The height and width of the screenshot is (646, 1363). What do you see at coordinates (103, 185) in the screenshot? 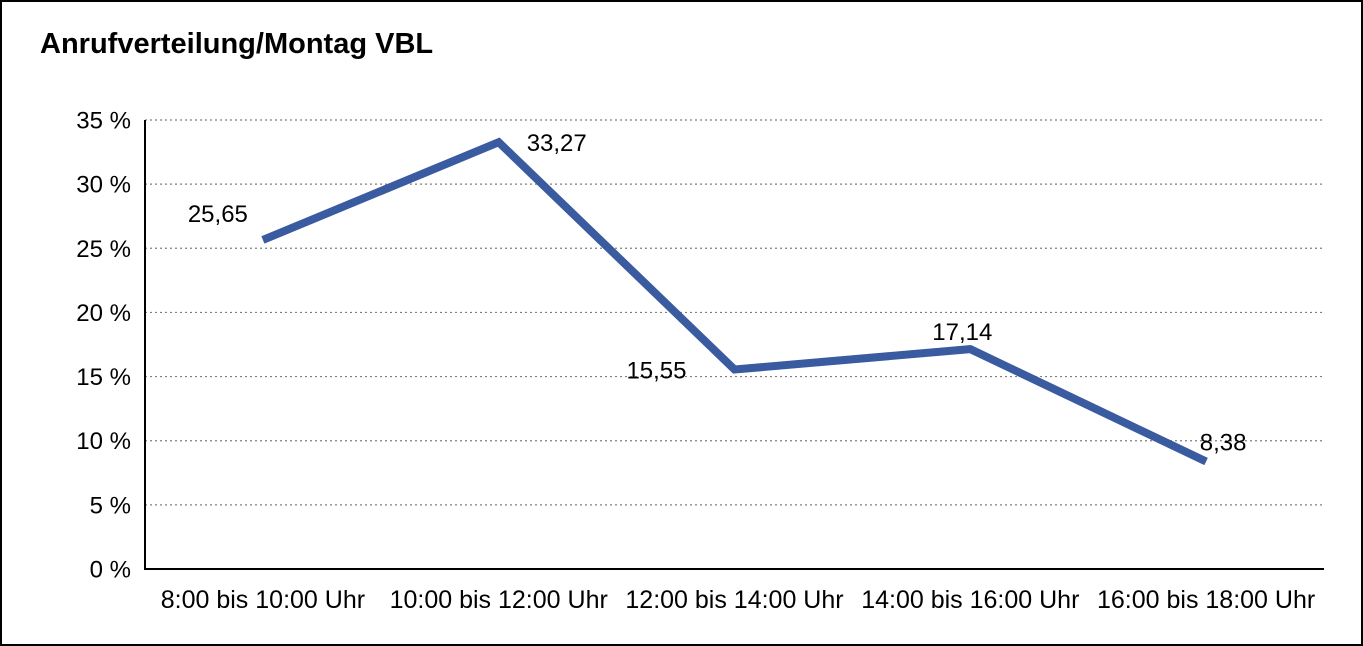
I see `y-tick-label: 30 %` at bounding box center [103, 185].